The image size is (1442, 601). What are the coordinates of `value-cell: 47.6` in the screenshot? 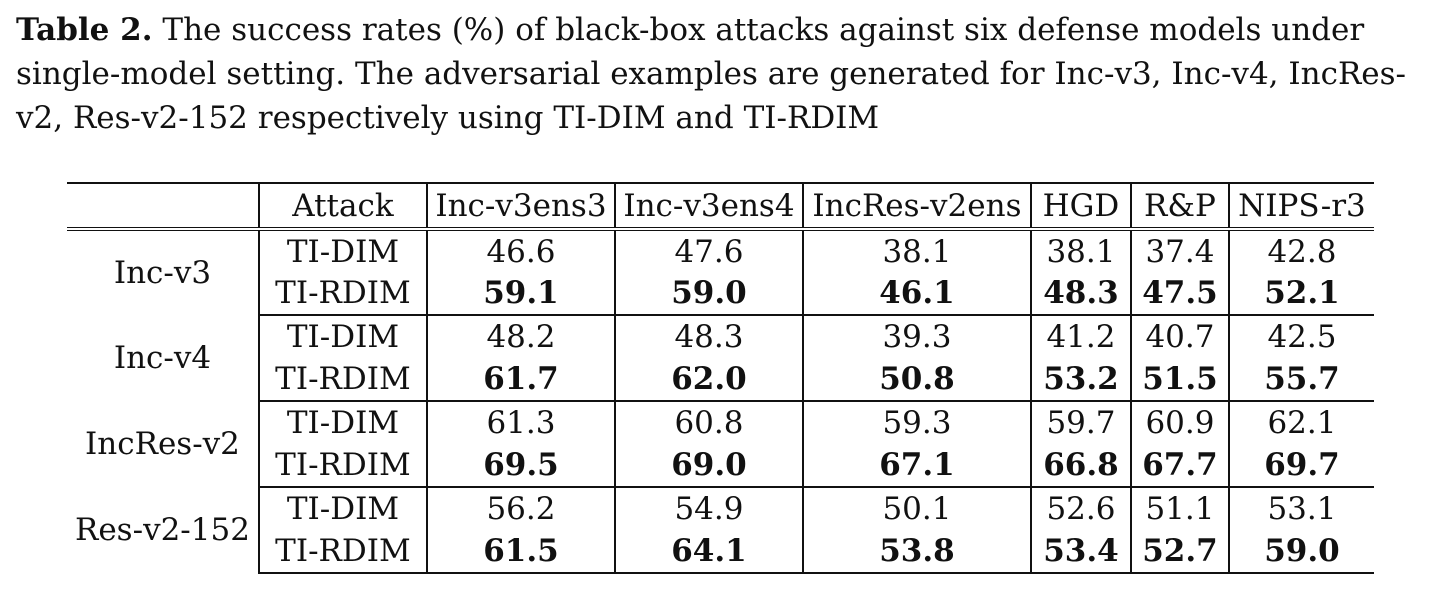 It's located at (708, 250).